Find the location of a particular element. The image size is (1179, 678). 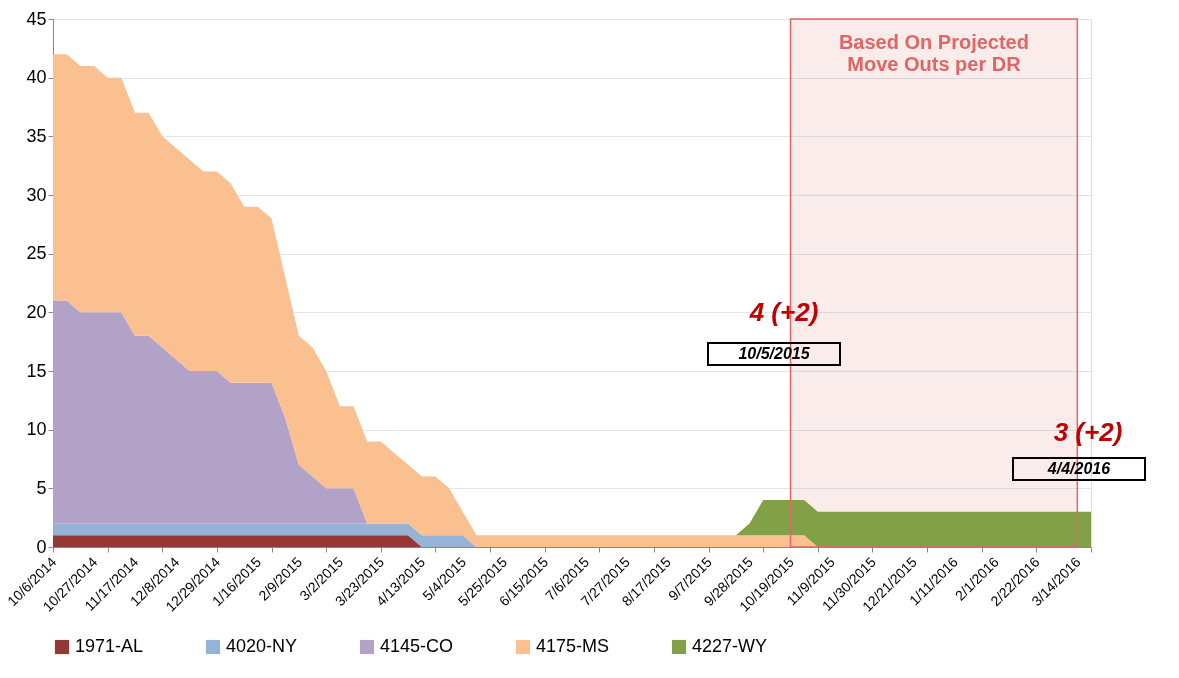

legend-label: 4145-CO is located at coordinates (417, 646).